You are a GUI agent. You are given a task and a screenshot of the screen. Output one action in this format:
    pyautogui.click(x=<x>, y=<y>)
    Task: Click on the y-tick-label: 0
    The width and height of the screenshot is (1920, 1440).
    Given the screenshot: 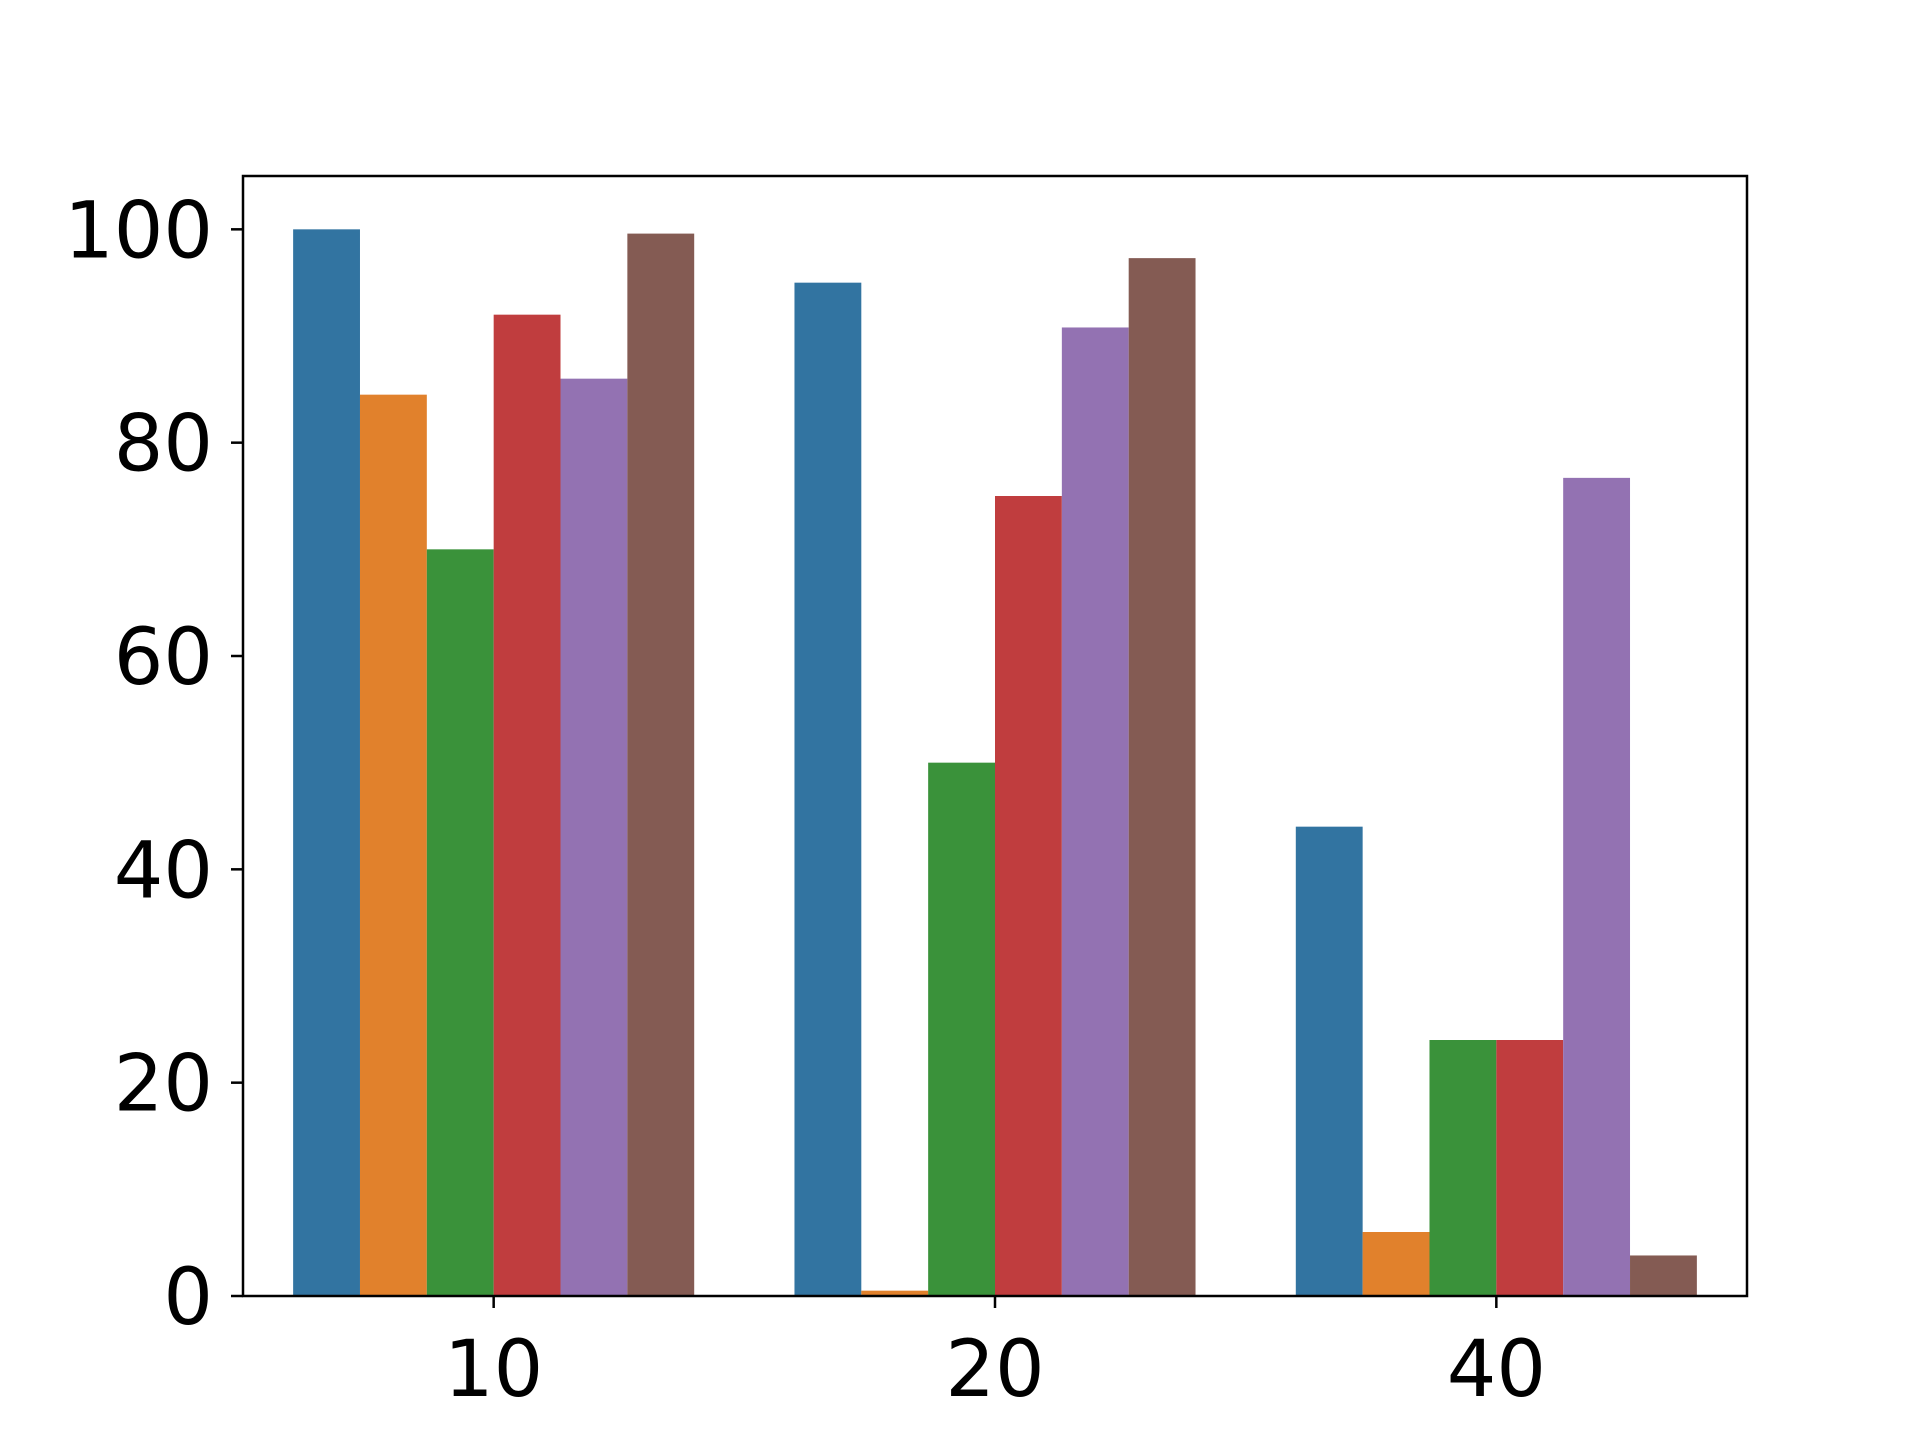 What is the action you would take?
    pyautogui.click(x=188, y=1298)
    